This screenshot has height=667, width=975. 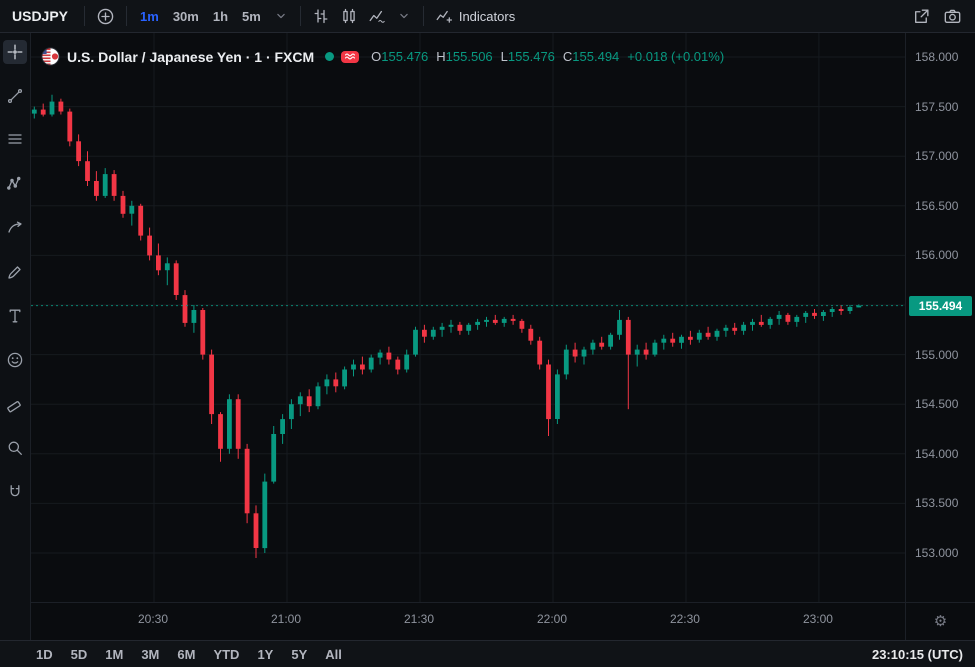 I want to click on trend-line-icon, so click(x=15, y=96).